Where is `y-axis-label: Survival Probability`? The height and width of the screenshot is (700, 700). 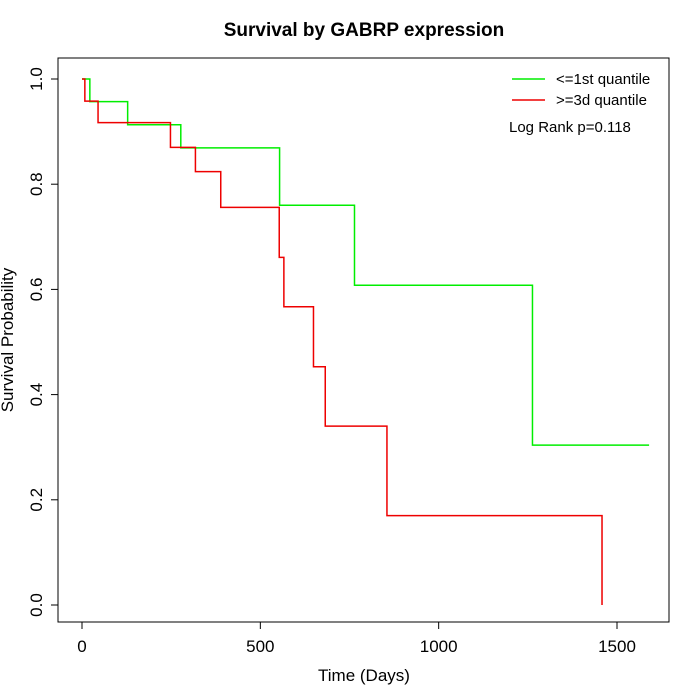
y-axis-label: Survival Probability is located at coordinates (8, 339).